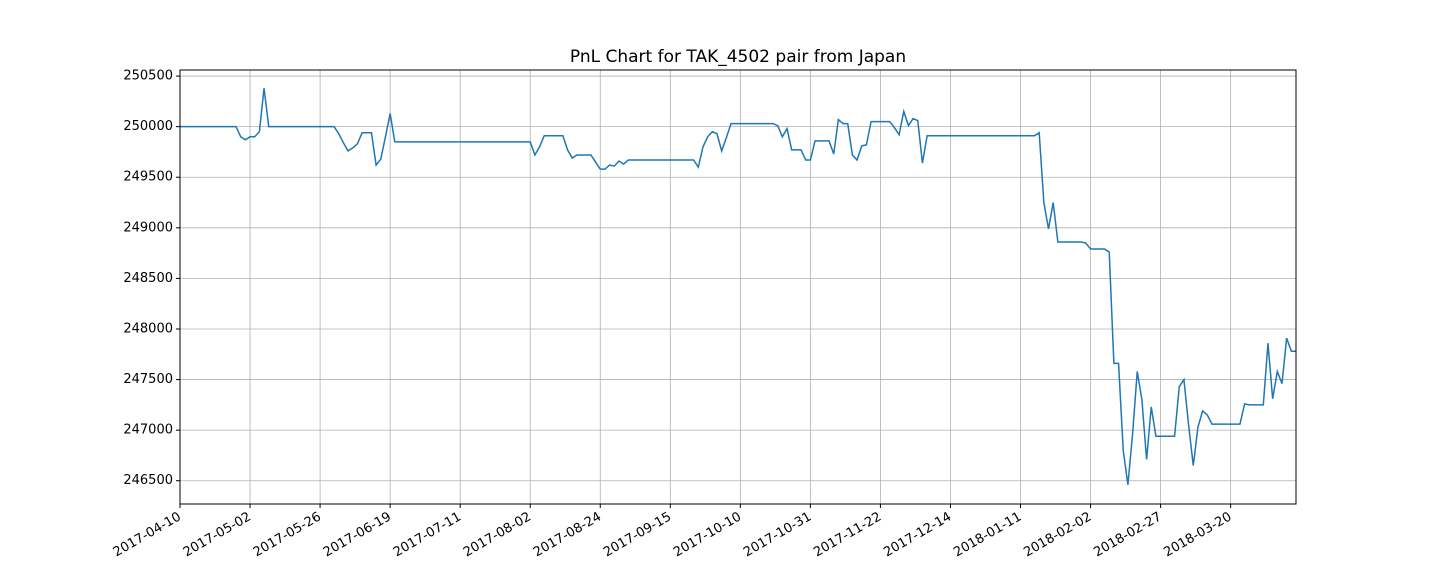 The height and width of the screenshot is (576, 1440). Describe the element at coordinates (707, 535) in the screenshot. I see `x-tick-label: 2017-10-10` at that location.